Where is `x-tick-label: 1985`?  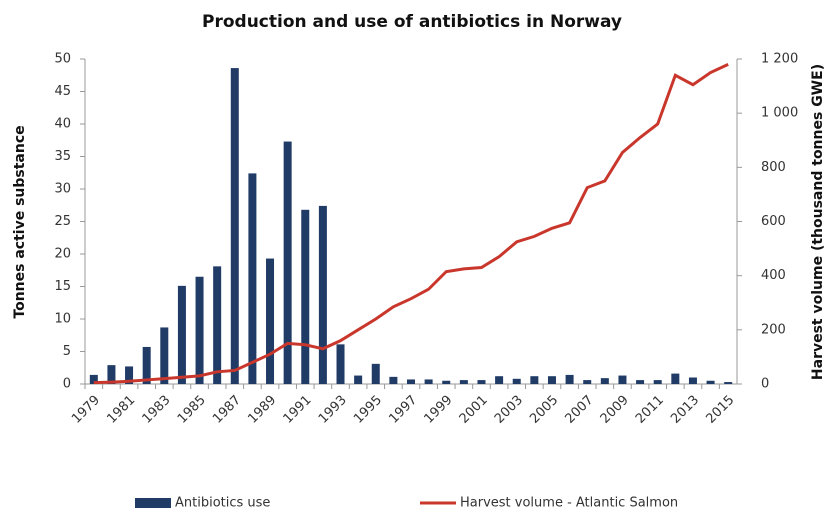 x-tick-label: 1985 is located at coordinates (192, 410).